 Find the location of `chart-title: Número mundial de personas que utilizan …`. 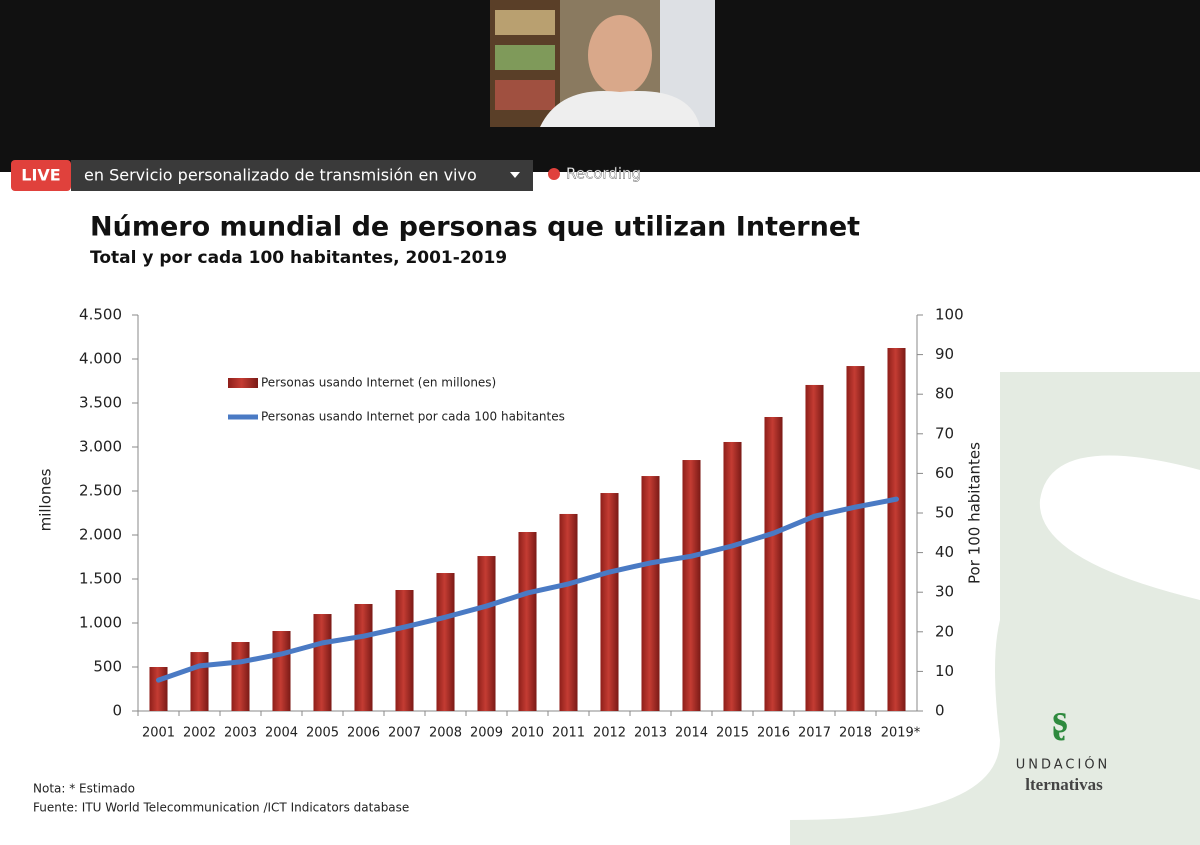

chart-title: Número mundial de personas que utilizan … is located at coordinates (475, 227).